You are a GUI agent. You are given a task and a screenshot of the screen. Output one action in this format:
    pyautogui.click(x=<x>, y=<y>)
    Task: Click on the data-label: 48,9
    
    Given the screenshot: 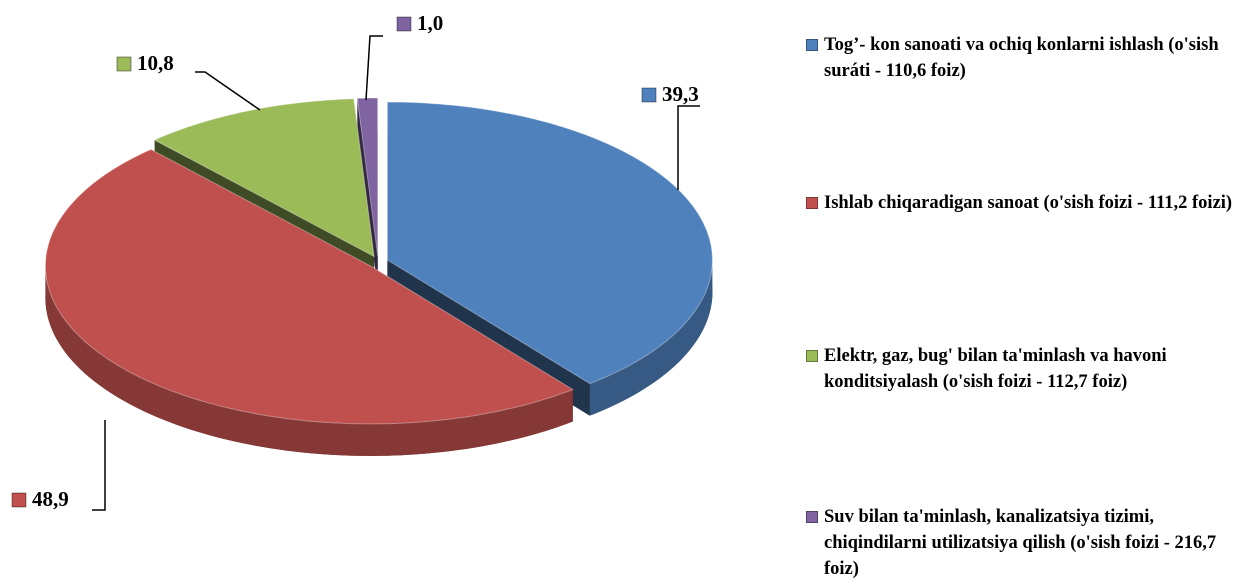 What is the action you would take?
    pyautogui.click(x=50, y=499)
    